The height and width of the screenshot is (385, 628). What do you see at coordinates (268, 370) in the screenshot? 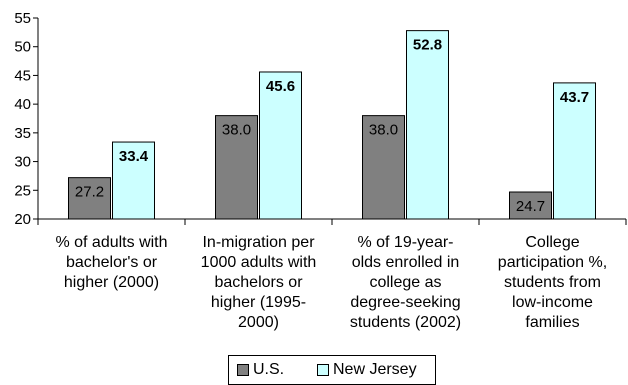
I see `legend-label-us: U.S.` at bounding box center [268, 370].